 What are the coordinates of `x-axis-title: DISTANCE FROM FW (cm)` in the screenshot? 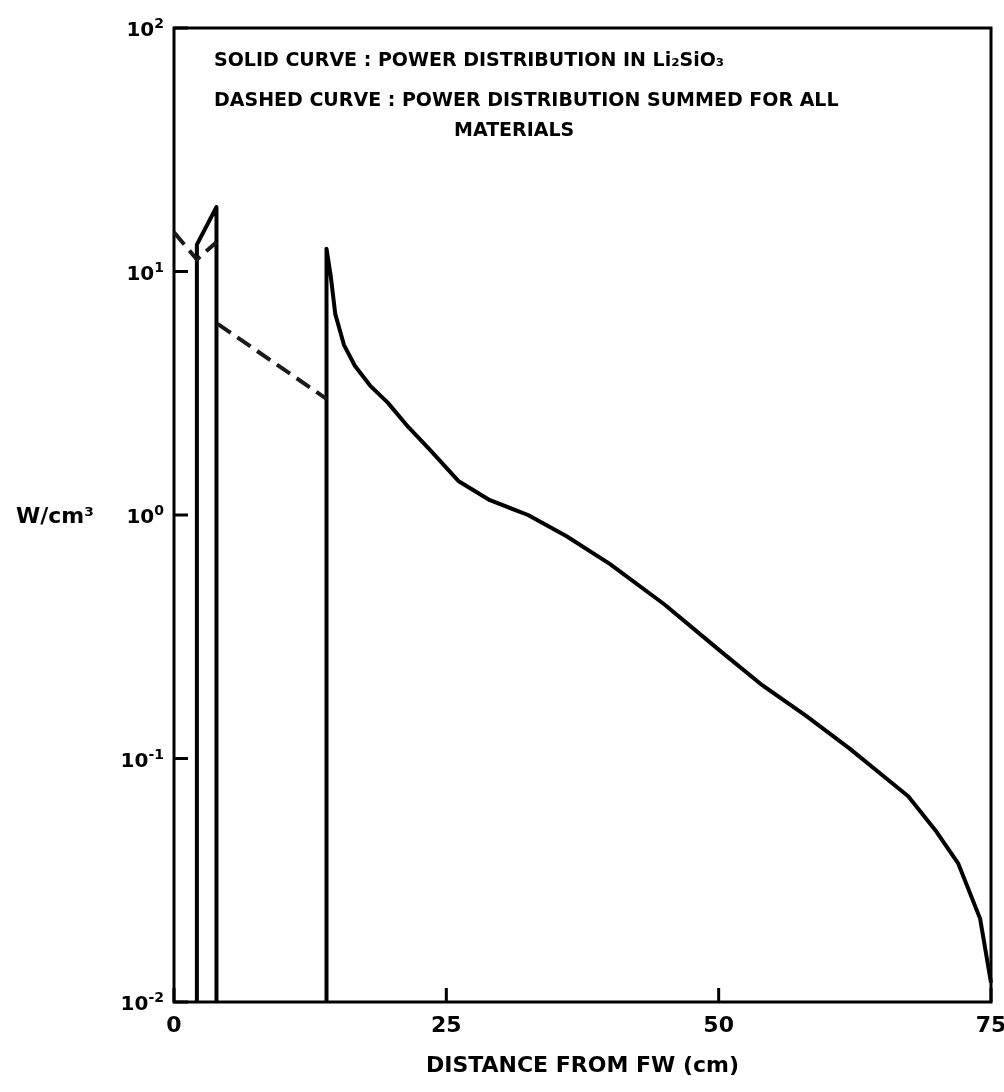 It's located at (582, 1064).